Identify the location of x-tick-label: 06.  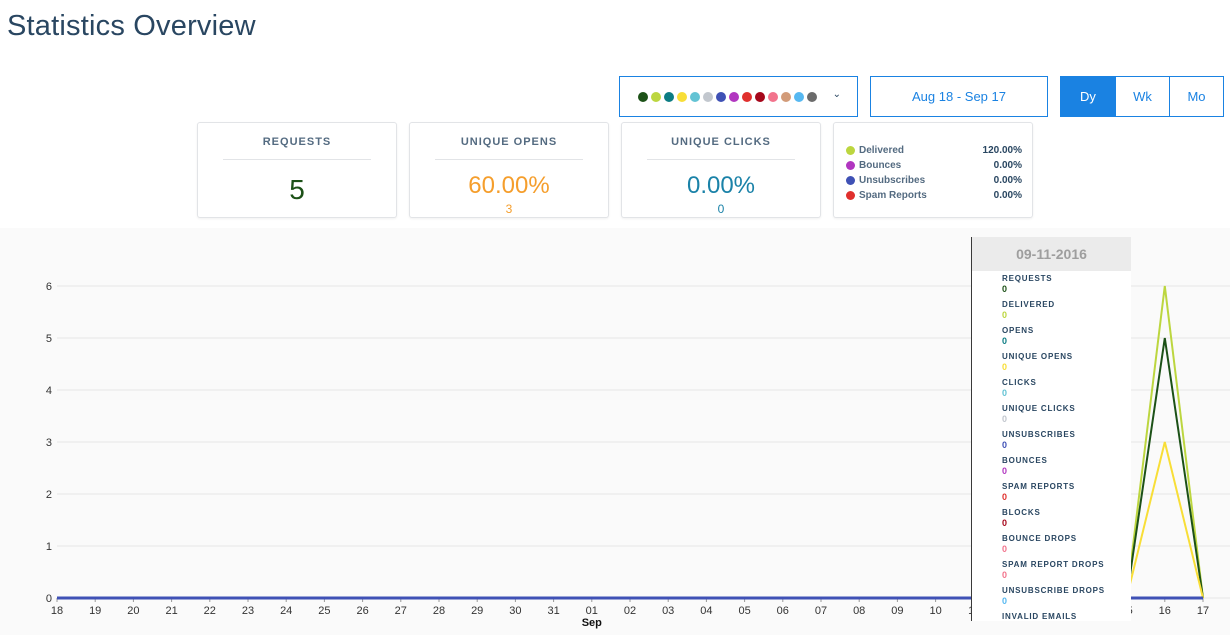
(783, 611).